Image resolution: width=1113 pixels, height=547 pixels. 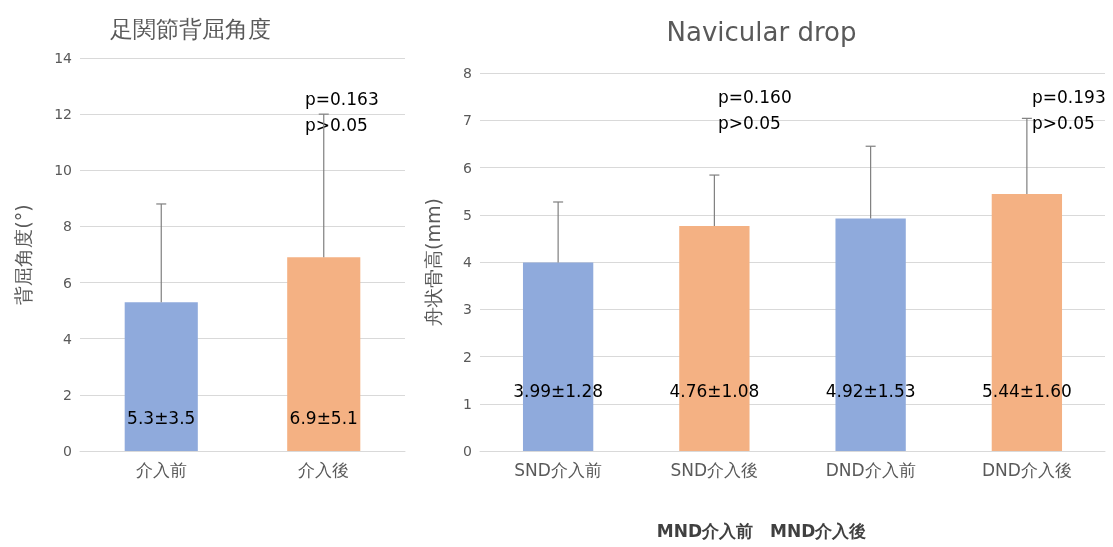 What do you see at coordinates (1026, 390) in the screenshot?
I see `data-label: 5.44±1.60` at bounding box center [1026, 390].